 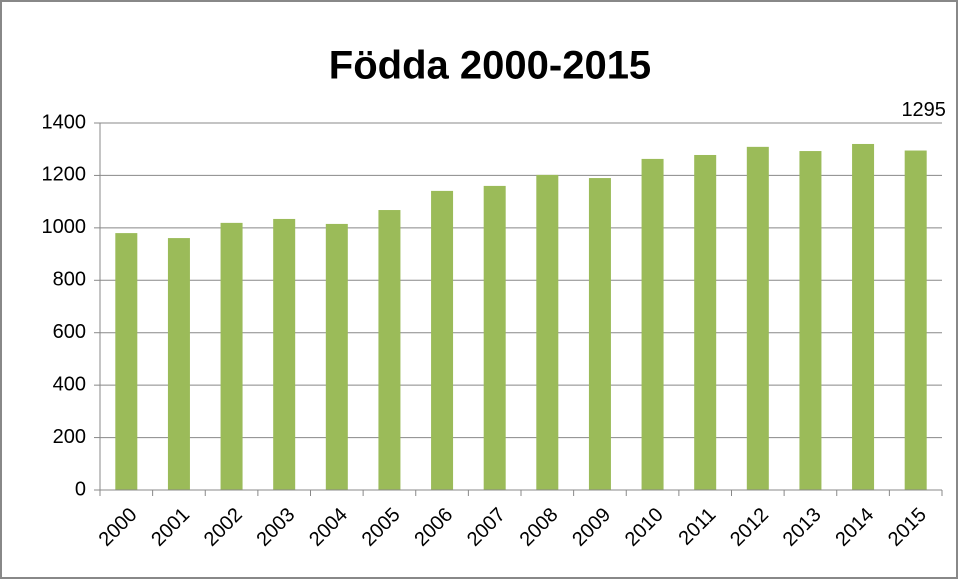 I want to click on y-tick-label: 400, so click(x=69, y=384).